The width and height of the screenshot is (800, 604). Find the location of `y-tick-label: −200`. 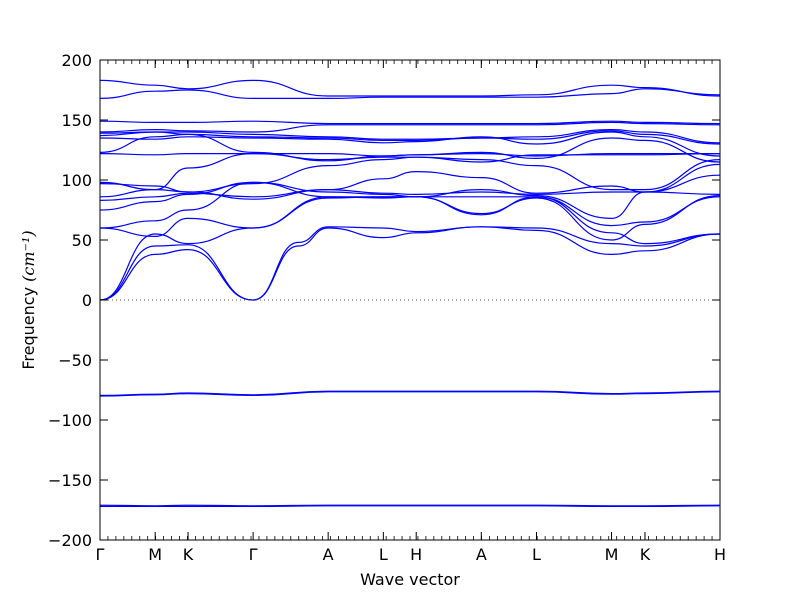

y-tick-label: −200 is located at coordinates (70, 540).